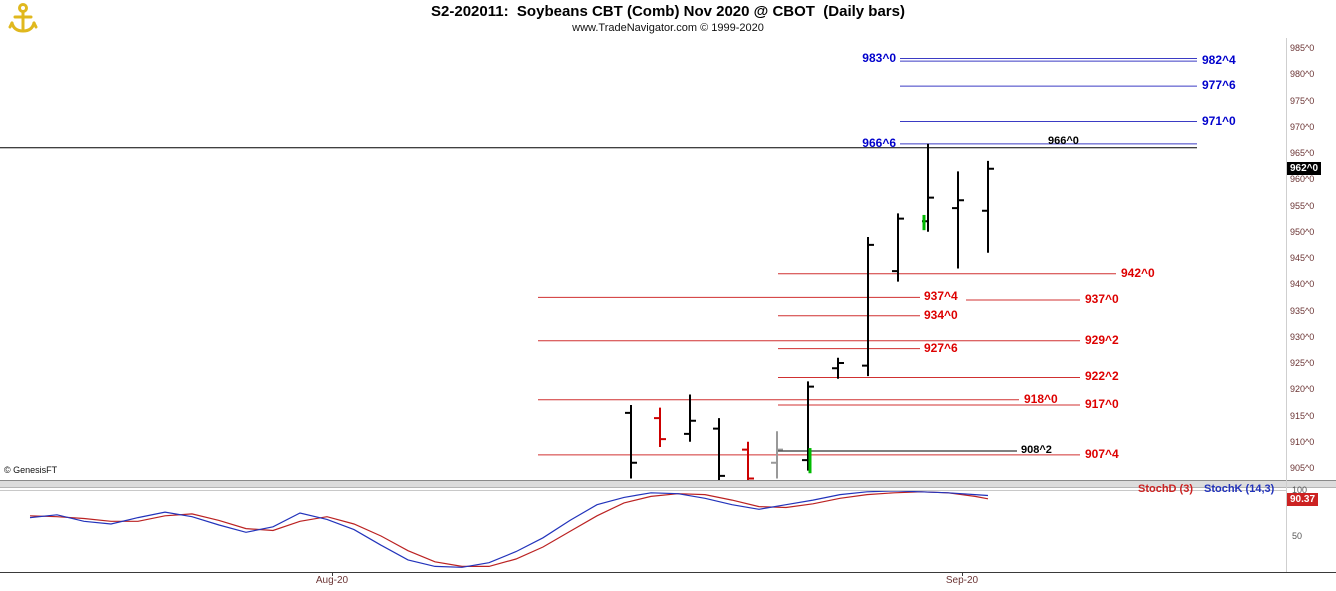 The width and height of the screenshot is (1336, 591). I want to click on anchor-logo-icon, so click(23, 18).